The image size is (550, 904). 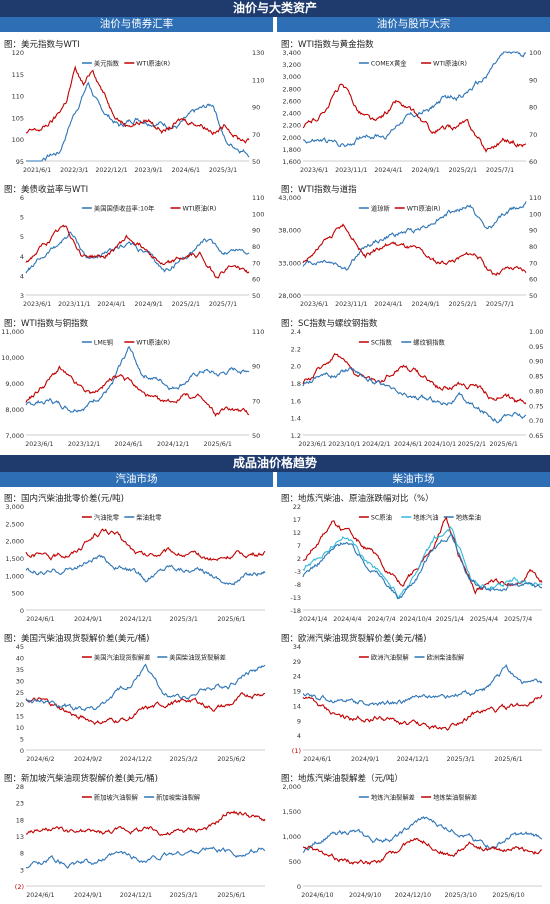 I want to click on x-tick: 2025/6/1, so click(x=218, y=444).